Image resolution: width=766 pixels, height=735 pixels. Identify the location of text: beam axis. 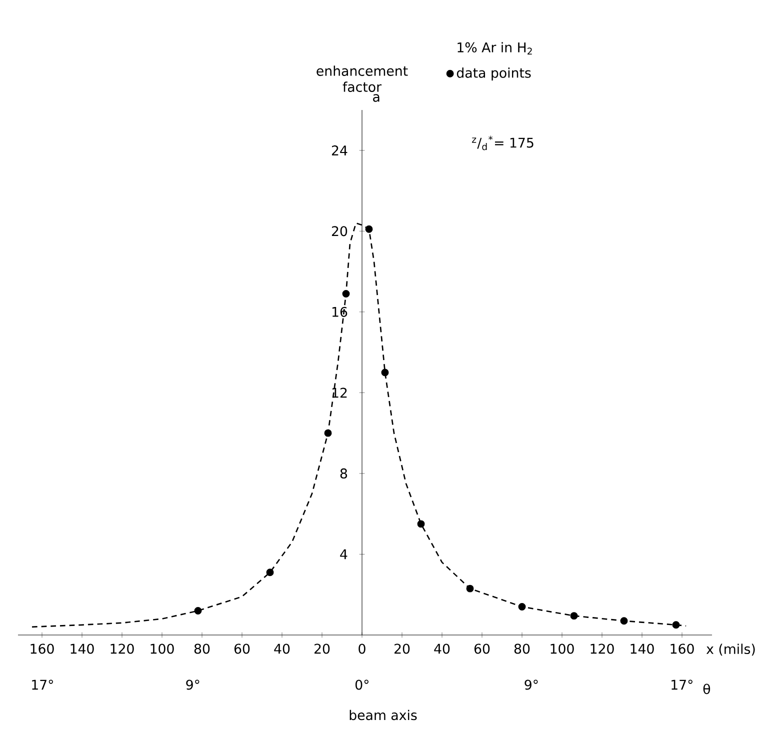
(383, 715).